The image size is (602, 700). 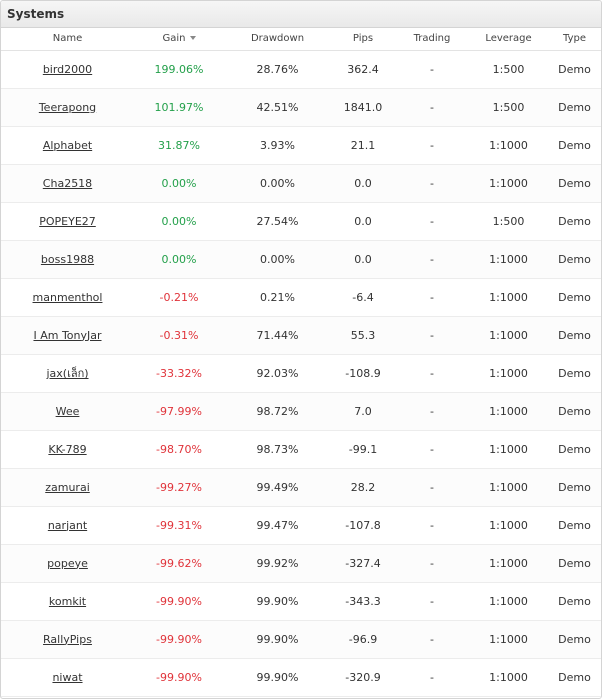 I want to click on system-name-link: komkit, so click(x=67, y=601).